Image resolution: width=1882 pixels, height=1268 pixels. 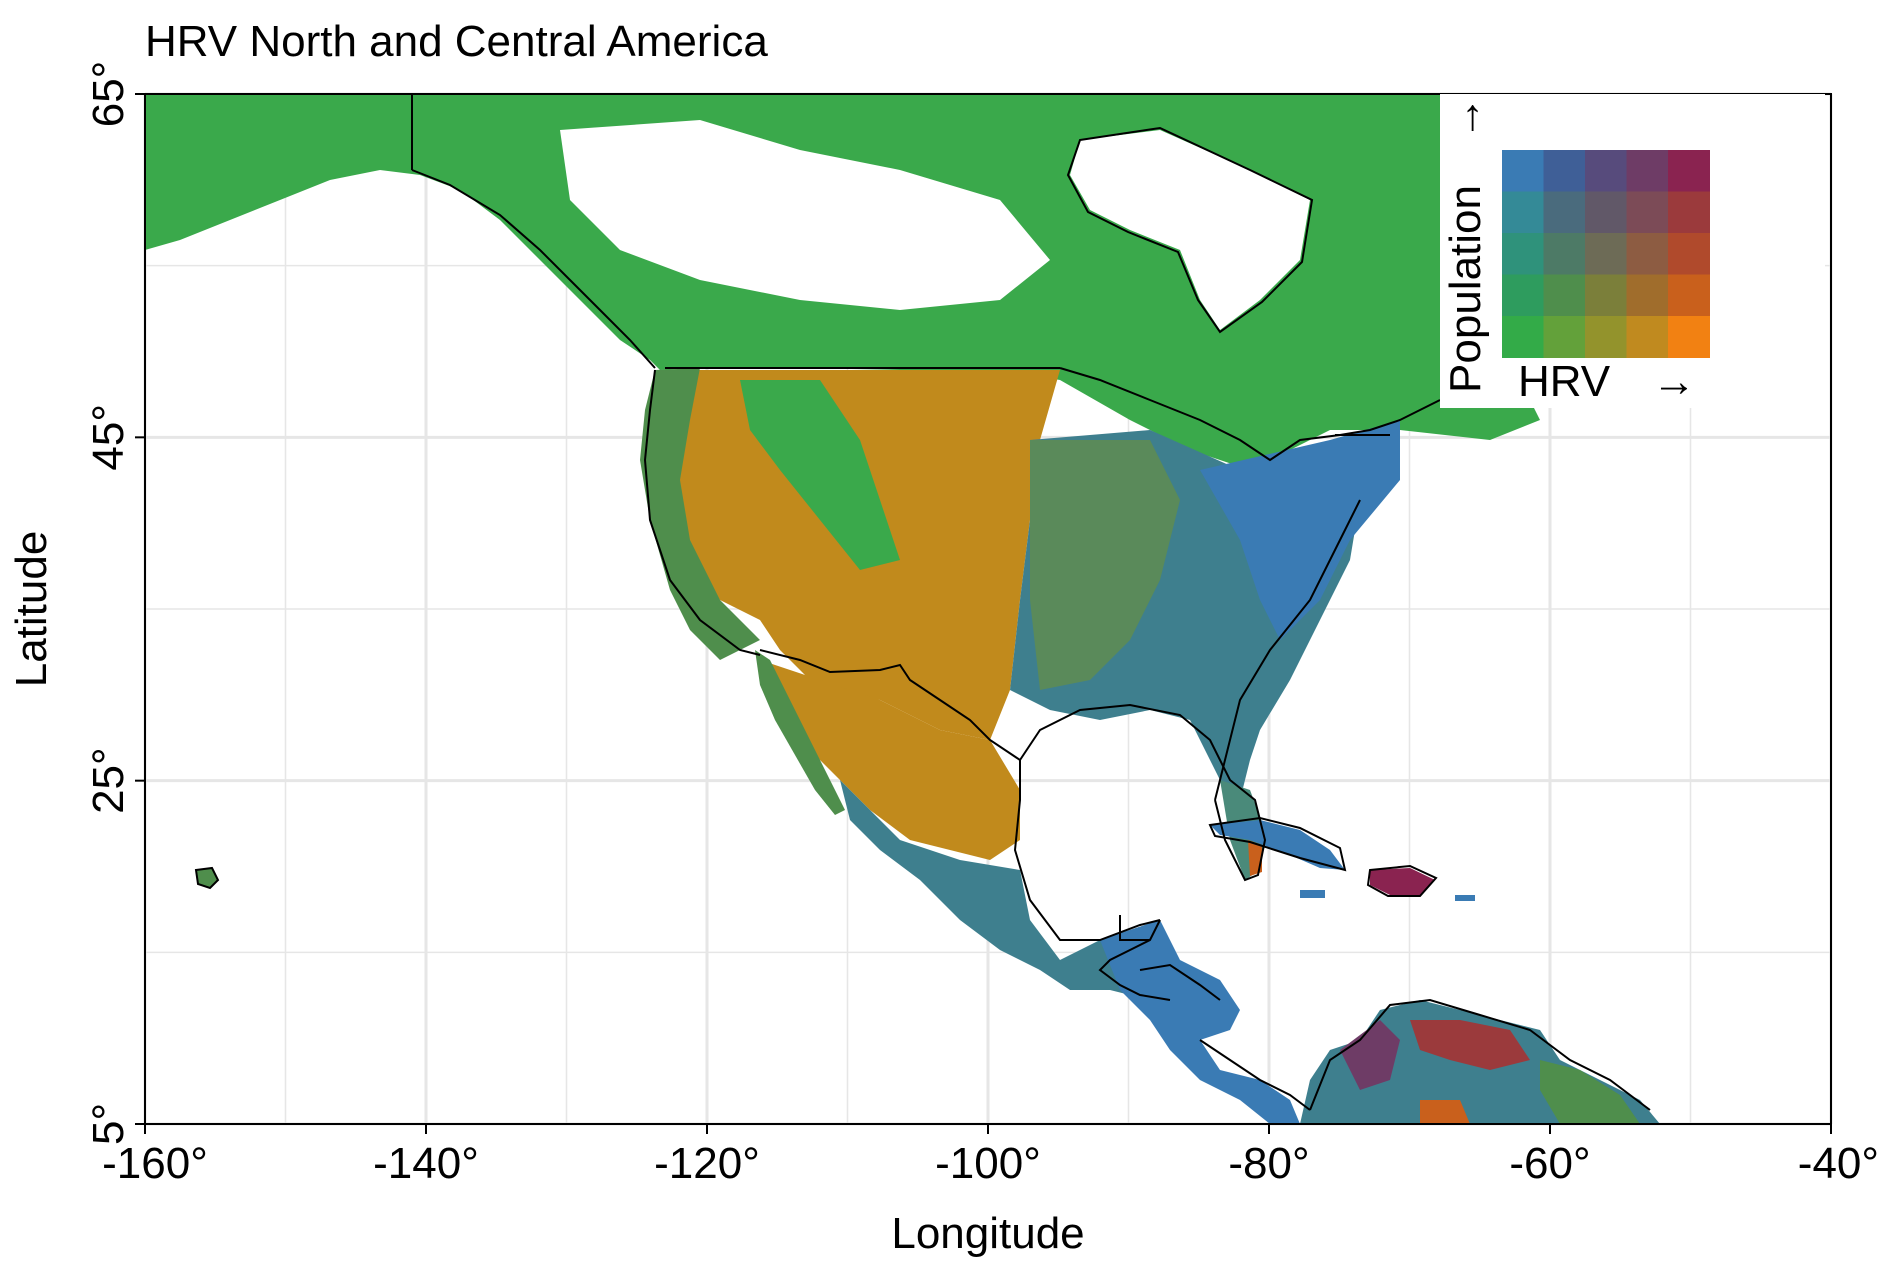 What do you see at coordinates (1300, 530) in the screenshot?
I see `region-us-northeast` at bounding box center [1300, 530].